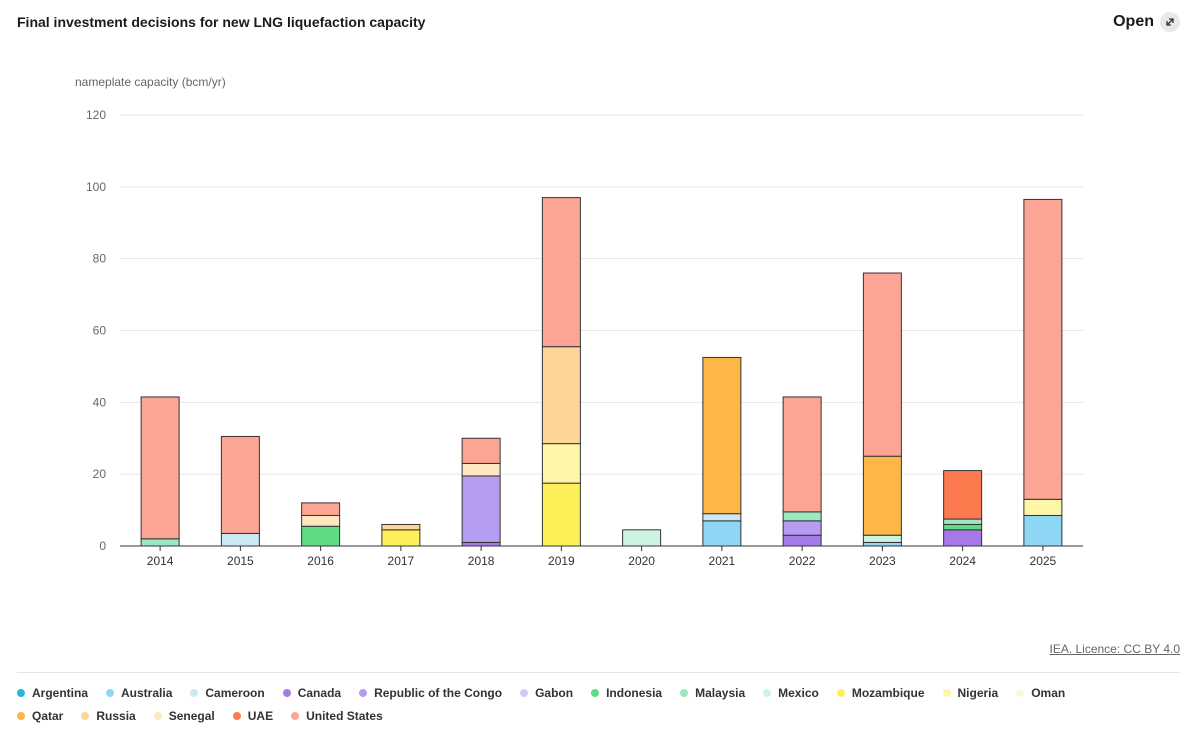 The height and width of the screenshot is (740, 1200). Describe the element at coordinates (722, 533) in the screenshot. I see `bar-segment-australia-2021` at that location.